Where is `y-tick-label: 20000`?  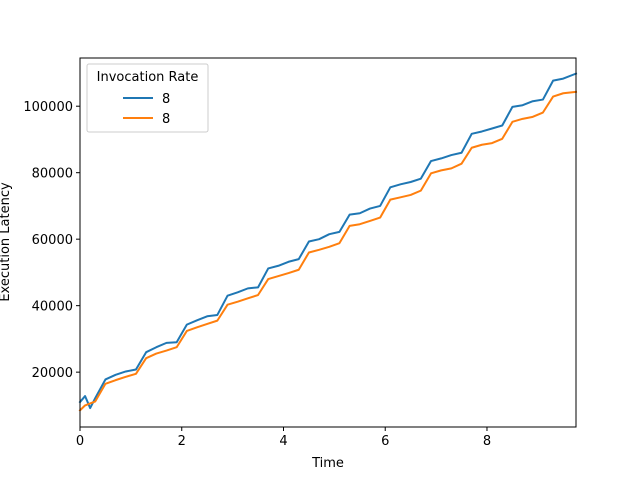 y-tick-label: 20000 is located at coordinates (52, 373).